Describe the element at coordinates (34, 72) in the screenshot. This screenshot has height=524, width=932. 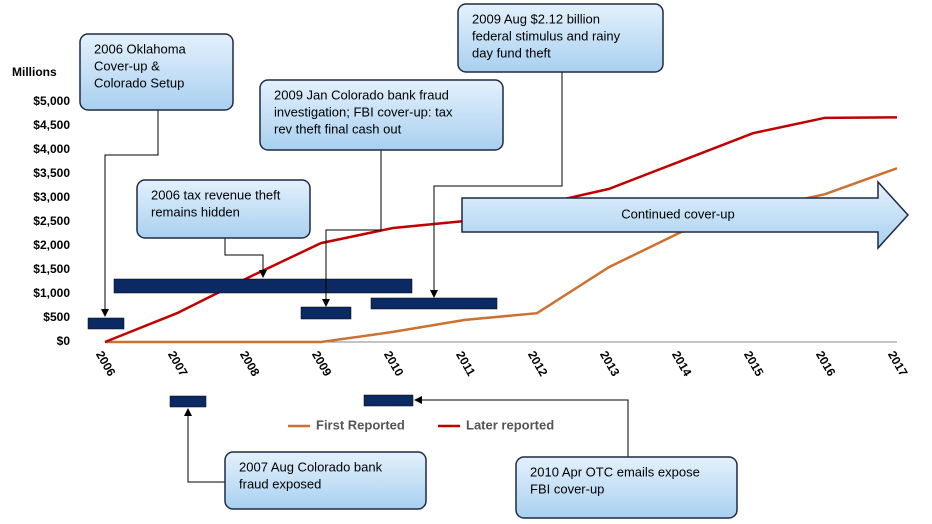
I see `y-axis-label: Millions` at that location.